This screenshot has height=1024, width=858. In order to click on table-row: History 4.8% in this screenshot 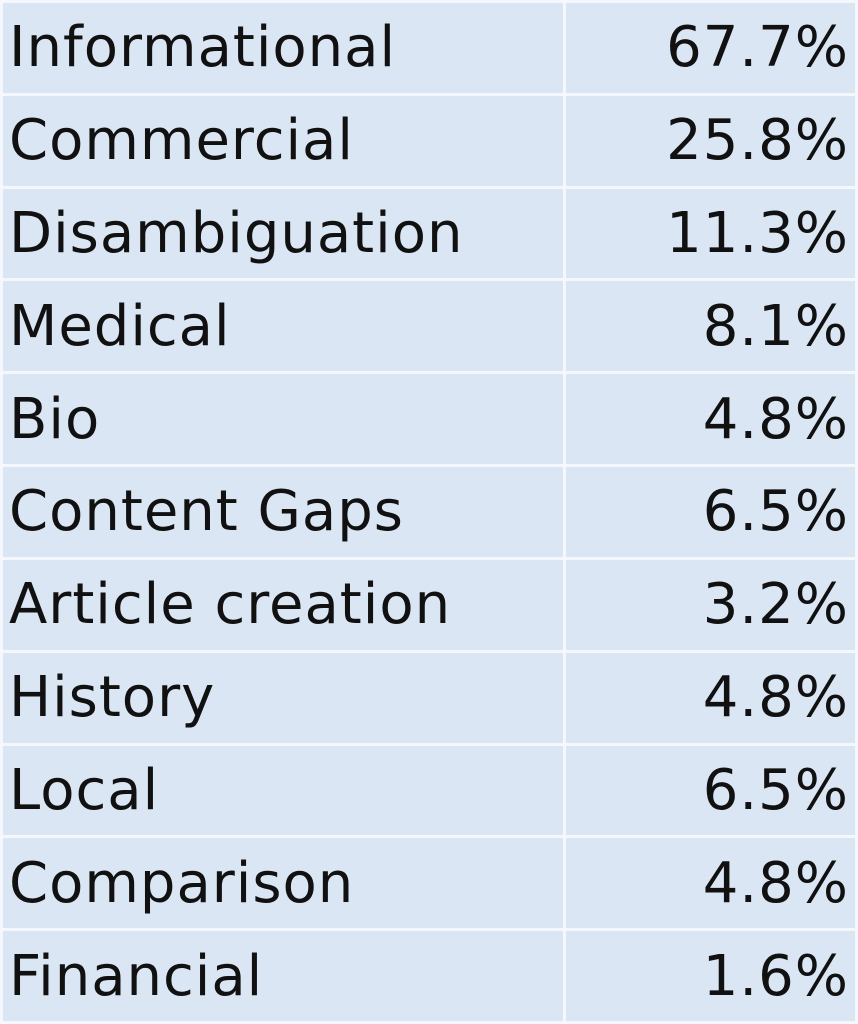, I will do `click(429, 697)`.